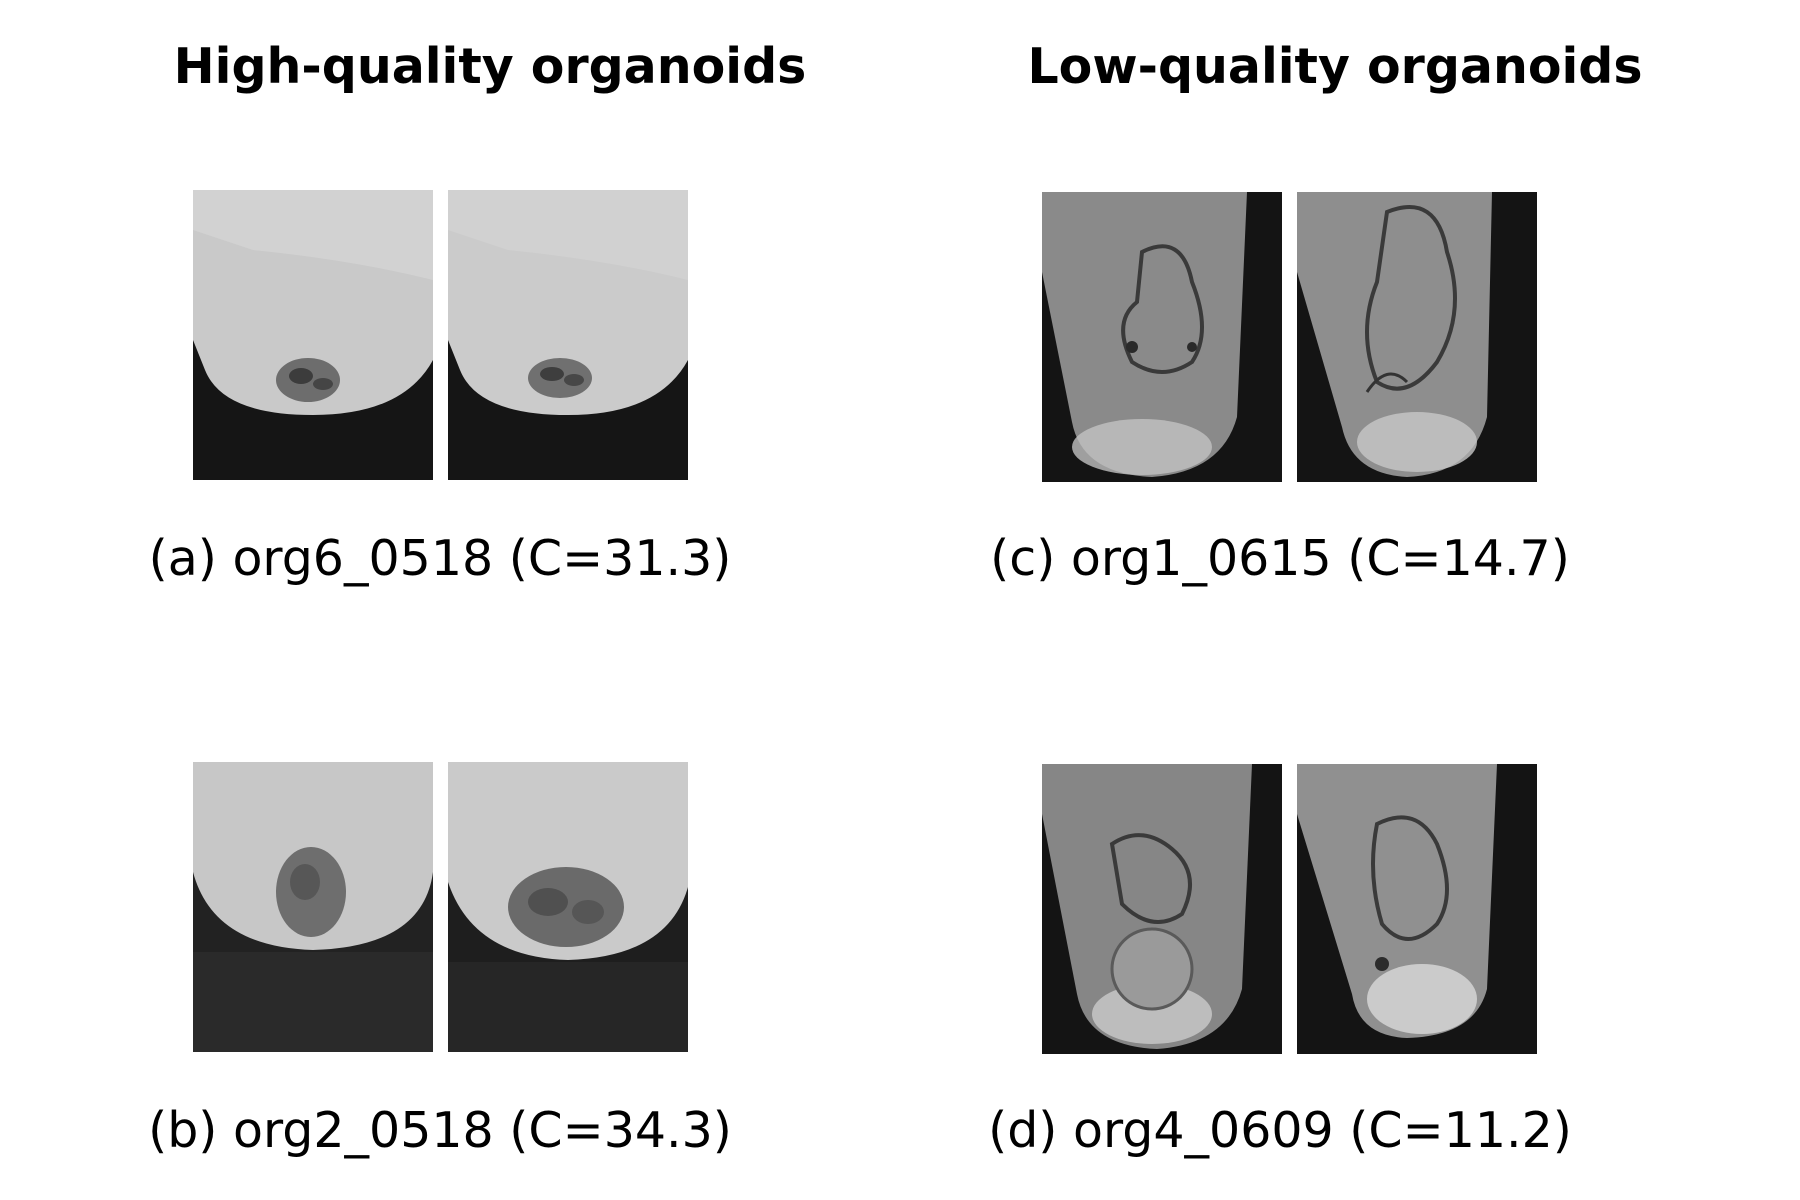  Describe the element at coordinates (1280, 558) in the screenshot. I see `panel-c-caption: (c) org1_0615 (C=14.7)` at that location.